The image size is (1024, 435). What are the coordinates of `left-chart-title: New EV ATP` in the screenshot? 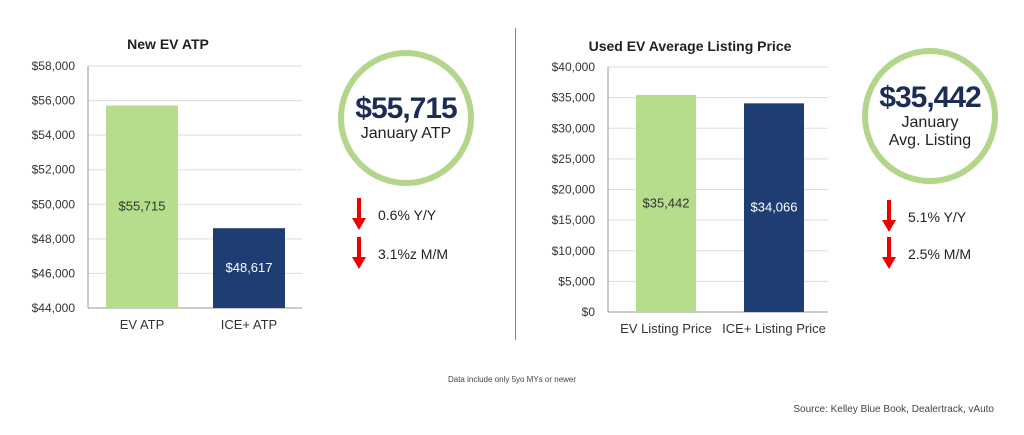 It's located at (168, 44).